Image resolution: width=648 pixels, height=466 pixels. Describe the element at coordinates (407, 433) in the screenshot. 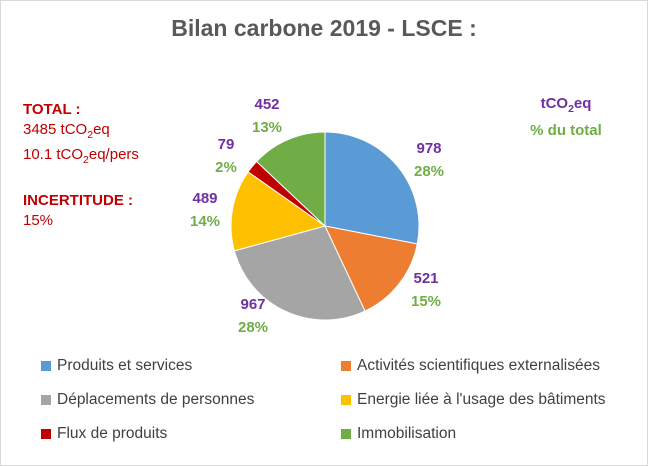

I see `legend-label: Immobilisation` at that location.